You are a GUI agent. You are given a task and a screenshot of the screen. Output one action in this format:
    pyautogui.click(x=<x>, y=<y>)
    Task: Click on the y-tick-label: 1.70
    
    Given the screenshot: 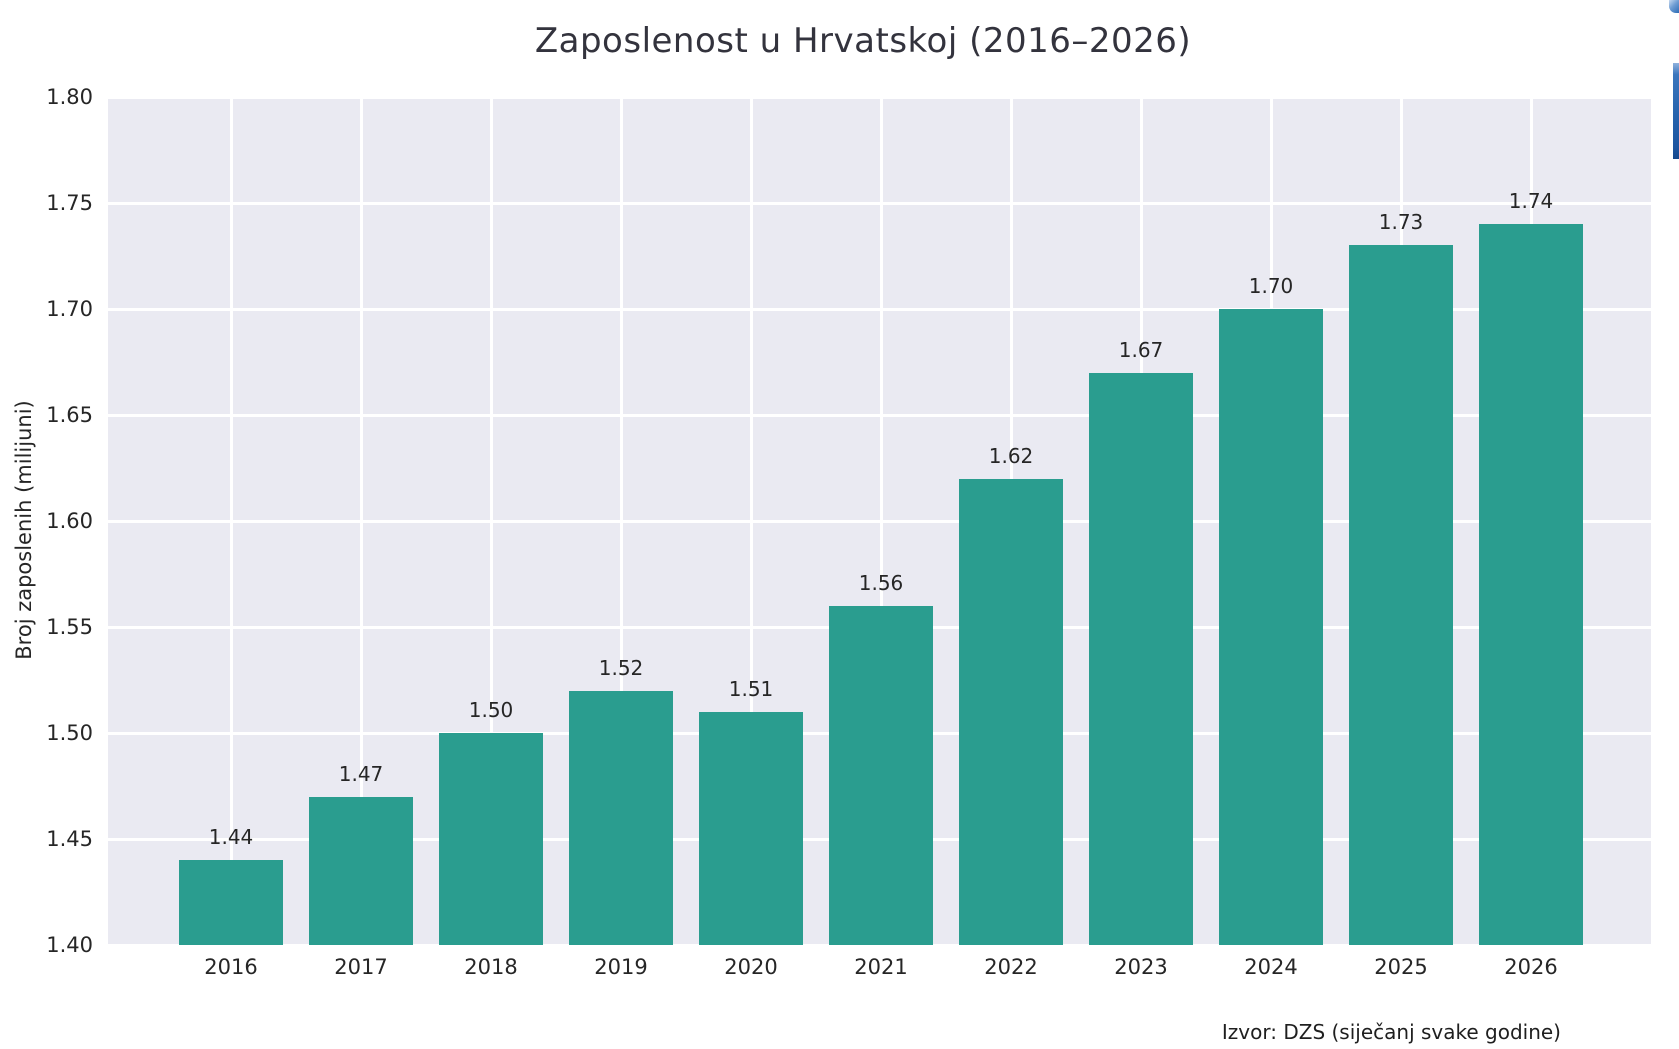 What is the action you would take?
    pyautogui.click(x=69, y=309)
    